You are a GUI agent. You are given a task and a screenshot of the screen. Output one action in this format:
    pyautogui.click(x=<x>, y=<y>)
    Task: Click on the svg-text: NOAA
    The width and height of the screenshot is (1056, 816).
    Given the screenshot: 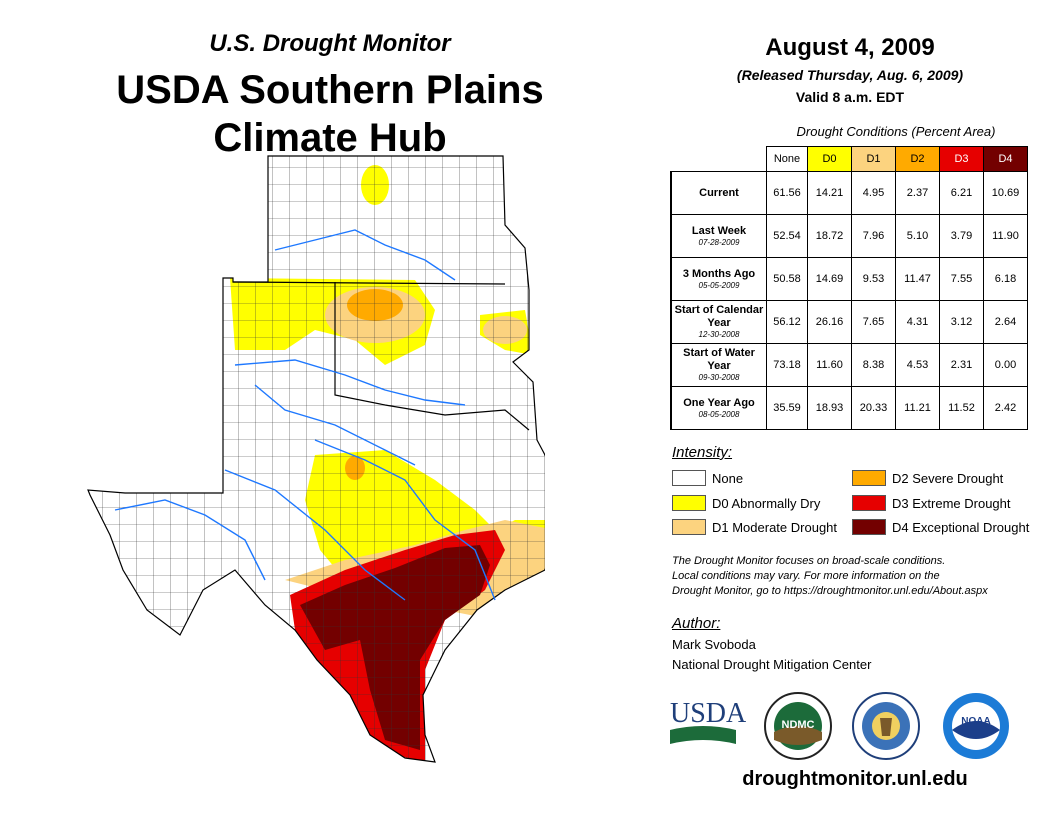 What is the action you would take?
    pyautogui.click(x=975, y=721)
    